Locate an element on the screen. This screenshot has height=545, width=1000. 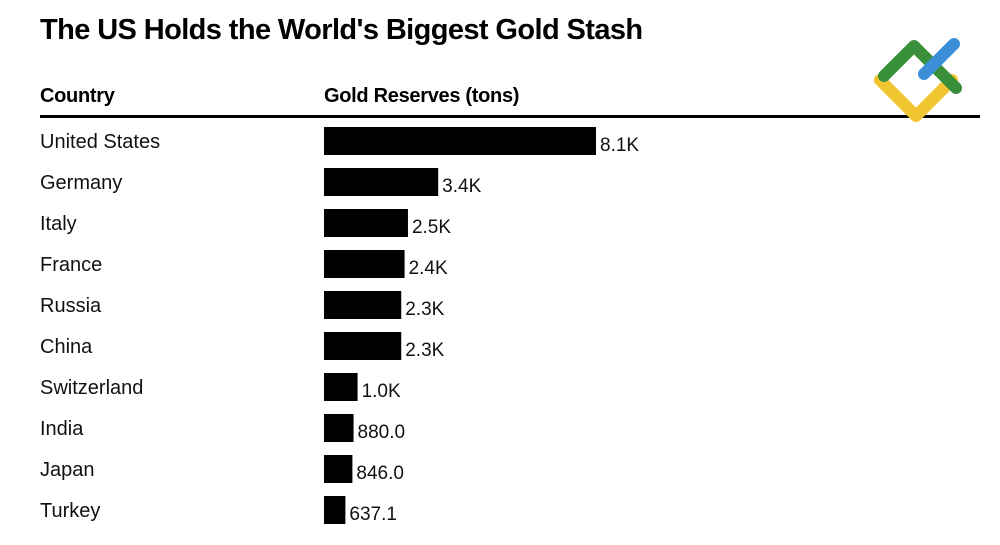
value-label-switzerland: 1.0K is located at coordinates (381, 391).